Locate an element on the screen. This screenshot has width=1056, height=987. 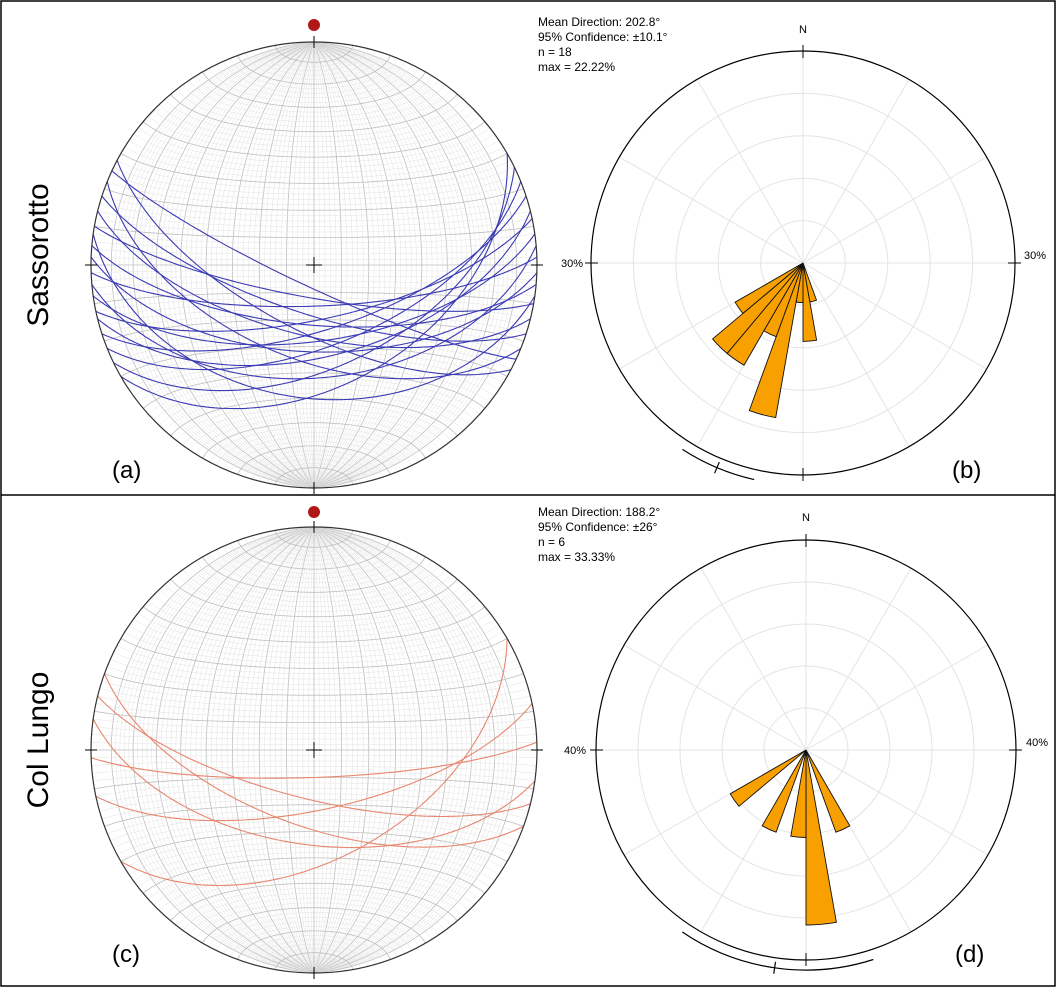
ring-label-east: 40% is located at coordinates (1037, 743).